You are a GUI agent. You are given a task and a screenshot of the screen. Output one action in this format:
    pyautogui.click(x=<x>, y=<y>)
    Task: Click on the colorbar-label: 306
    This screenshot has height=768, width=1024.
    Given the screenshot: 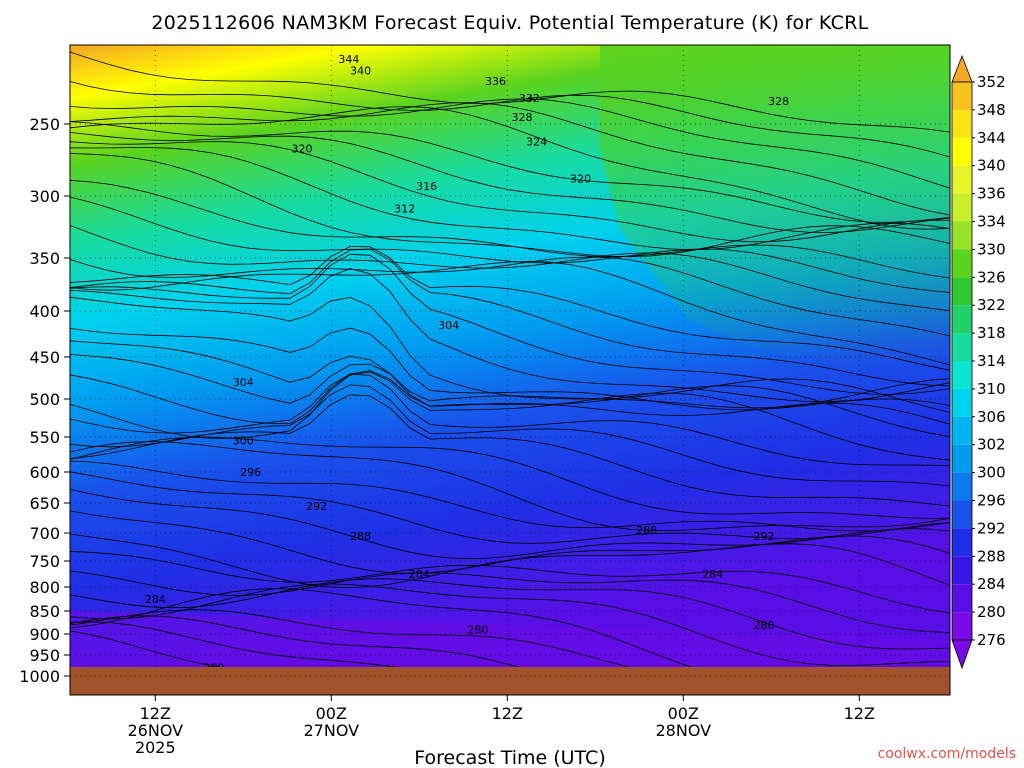 What is the action you would take?
    pyautogui.click(x=991, y=417)
    